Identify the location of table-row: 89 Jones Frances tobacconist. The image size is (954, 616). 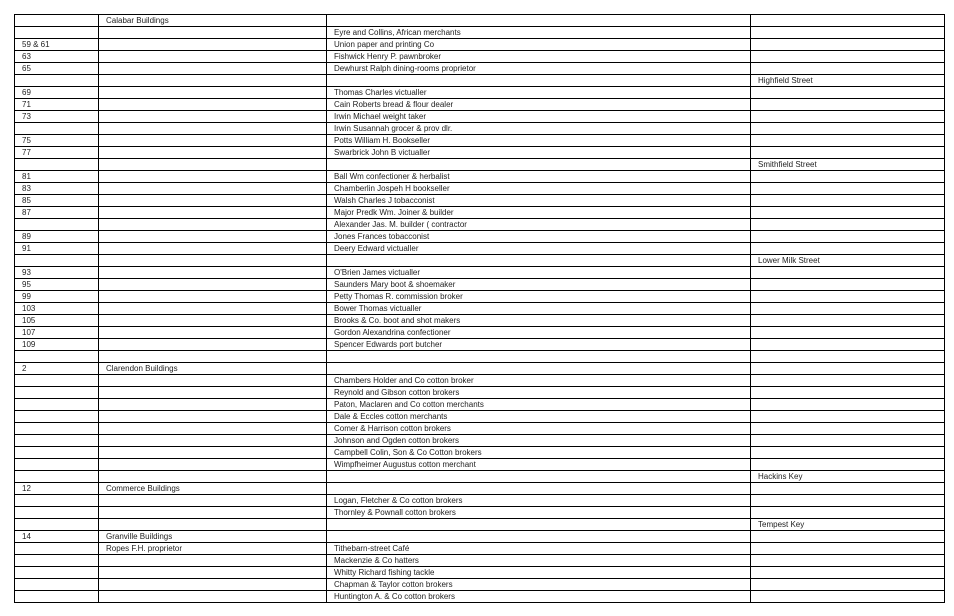
(479, 236).